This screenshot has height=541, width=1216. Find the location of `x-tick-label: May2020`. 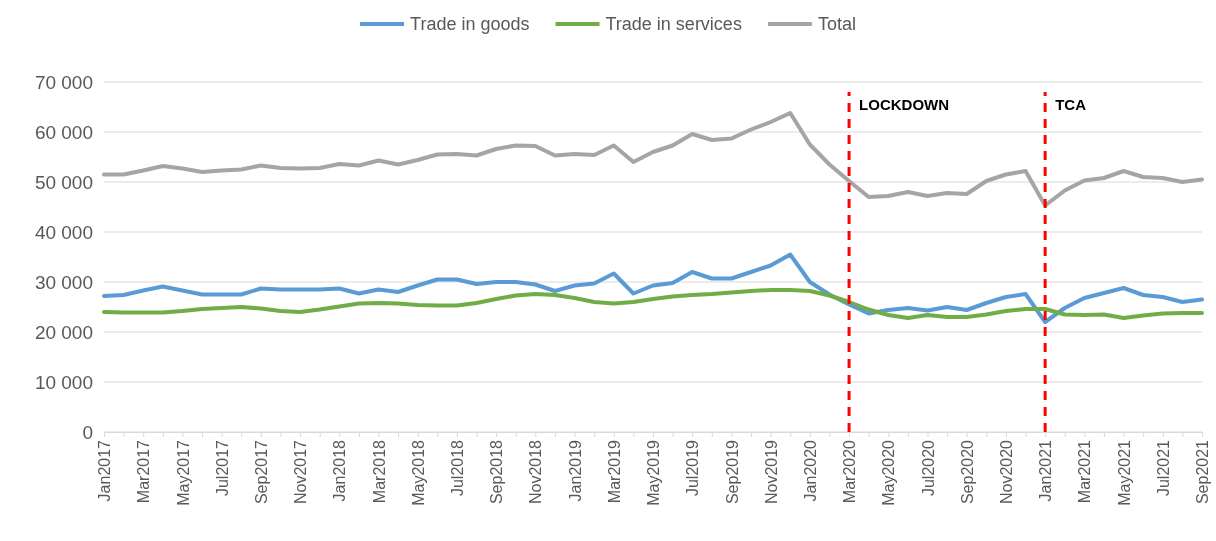

x-tick-label: May2020 is located at coordinates (889, 472).